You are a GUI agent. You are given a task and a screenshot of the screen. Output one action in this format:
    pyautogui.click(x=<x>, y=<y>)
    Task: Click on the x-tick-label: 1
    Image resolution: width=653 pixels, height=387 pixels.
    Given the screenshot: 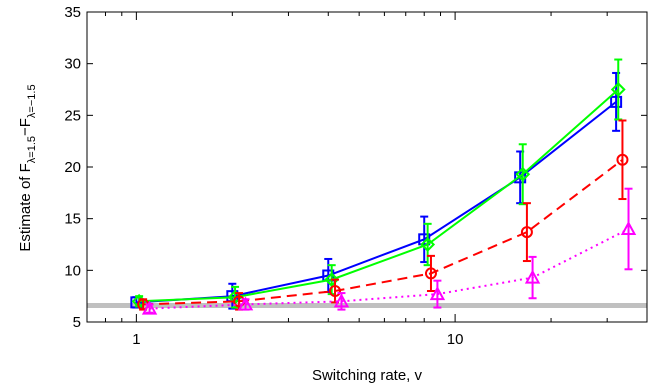 What is the action you would take?
    pyautogui.click(x=136, y=339)
    